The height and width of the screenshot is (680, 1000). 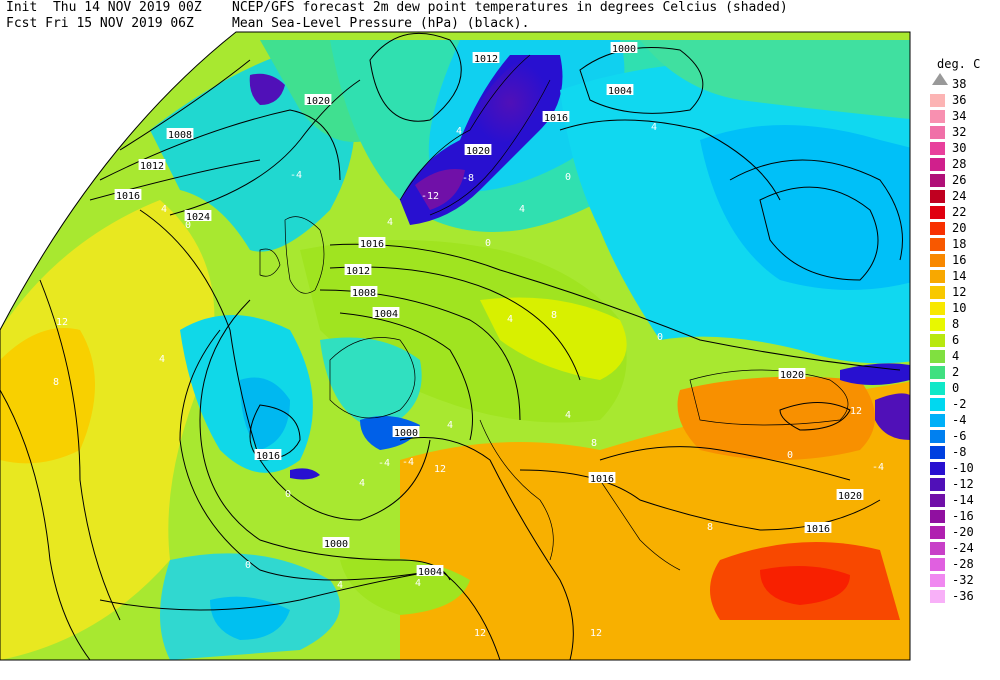 I want to click on legend-item: -32, so click(x=965, y=580).